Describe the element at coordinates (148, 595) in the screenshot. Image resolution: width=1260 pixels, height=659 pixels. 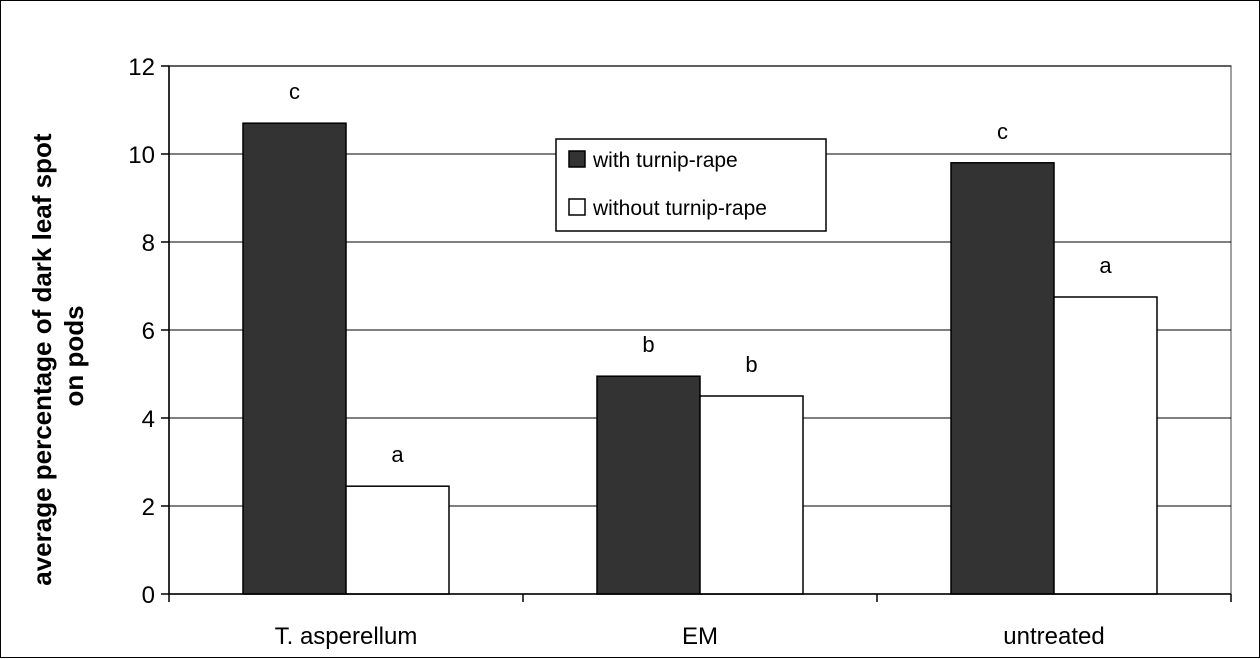
I see `y-tick-label: 0` at that location.